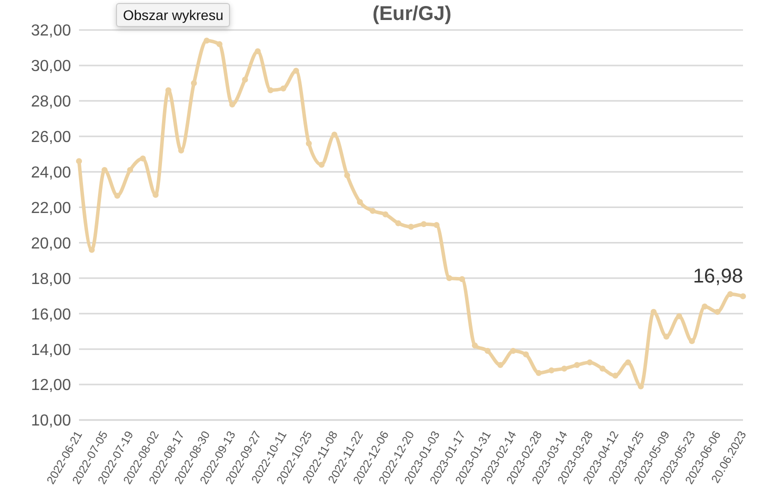  What do you see at coordinates (51, 173) in the screenshot?
I see `y-tick-label: 24,00` at bounding box center [51, 173].